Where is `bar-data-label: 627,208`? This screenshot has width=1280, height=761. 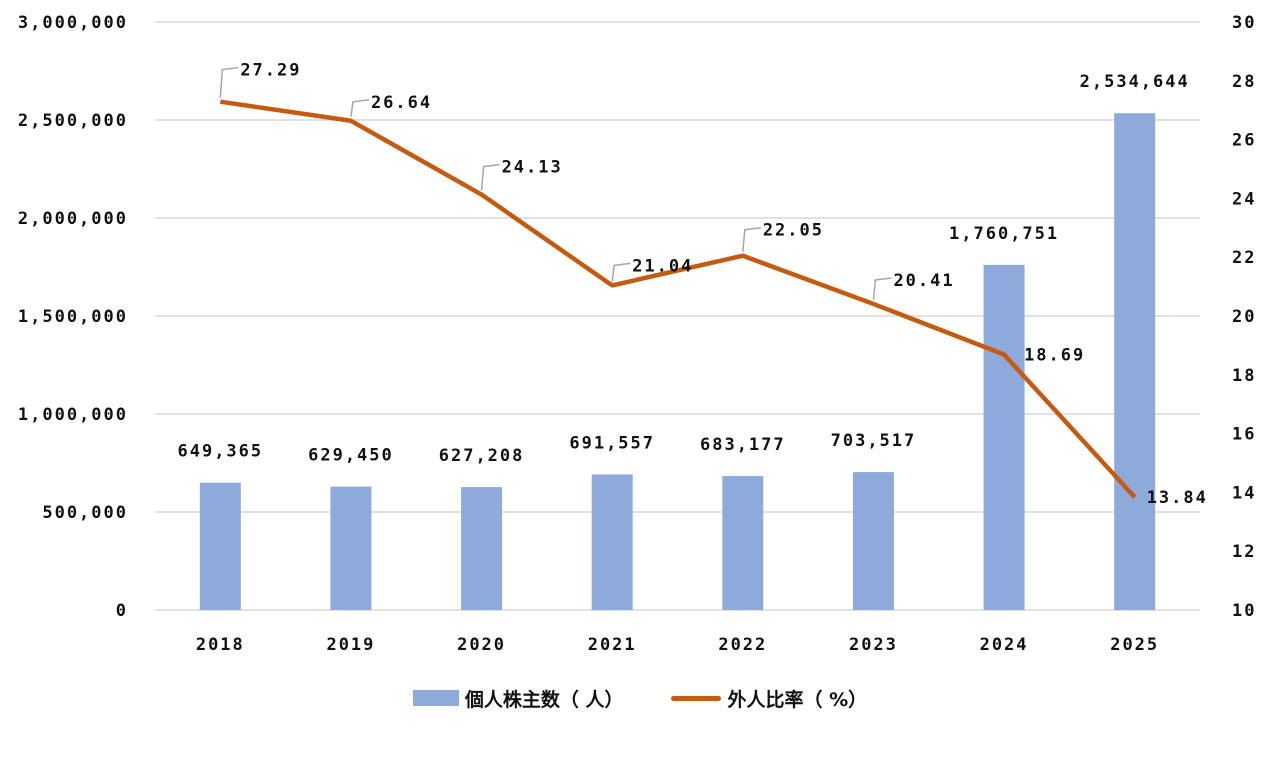 bar-data-label: 627,208 is located at coordinates (482, 456).